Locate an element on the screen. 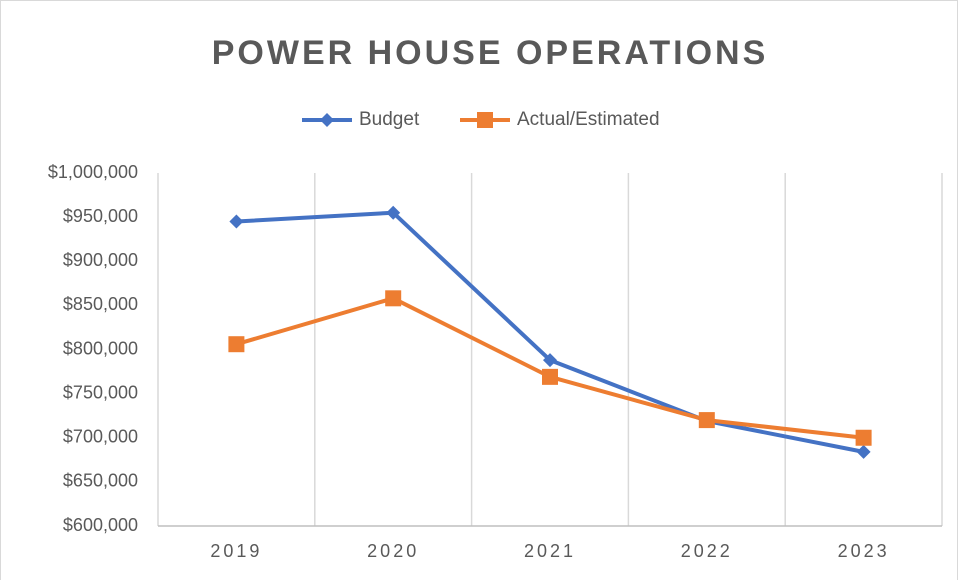 Image resolution: width=958 pixels, height=580 pixels. y-tick-label: $750,000 is located at coordinates (100, 392).